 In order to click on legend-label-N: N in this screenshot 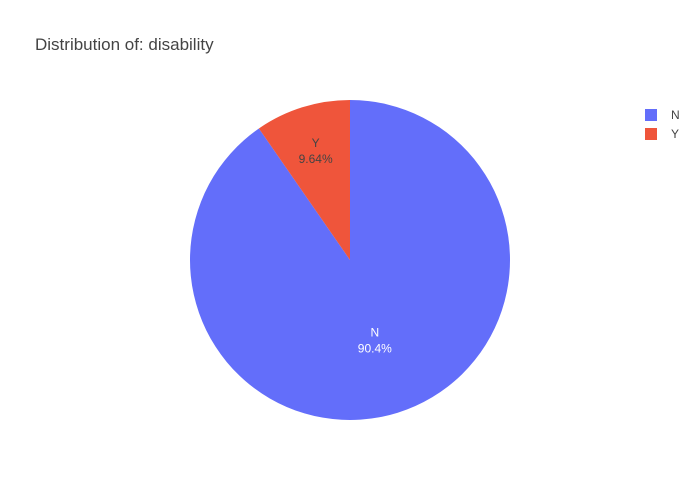, I will do `click(675, 115)`.